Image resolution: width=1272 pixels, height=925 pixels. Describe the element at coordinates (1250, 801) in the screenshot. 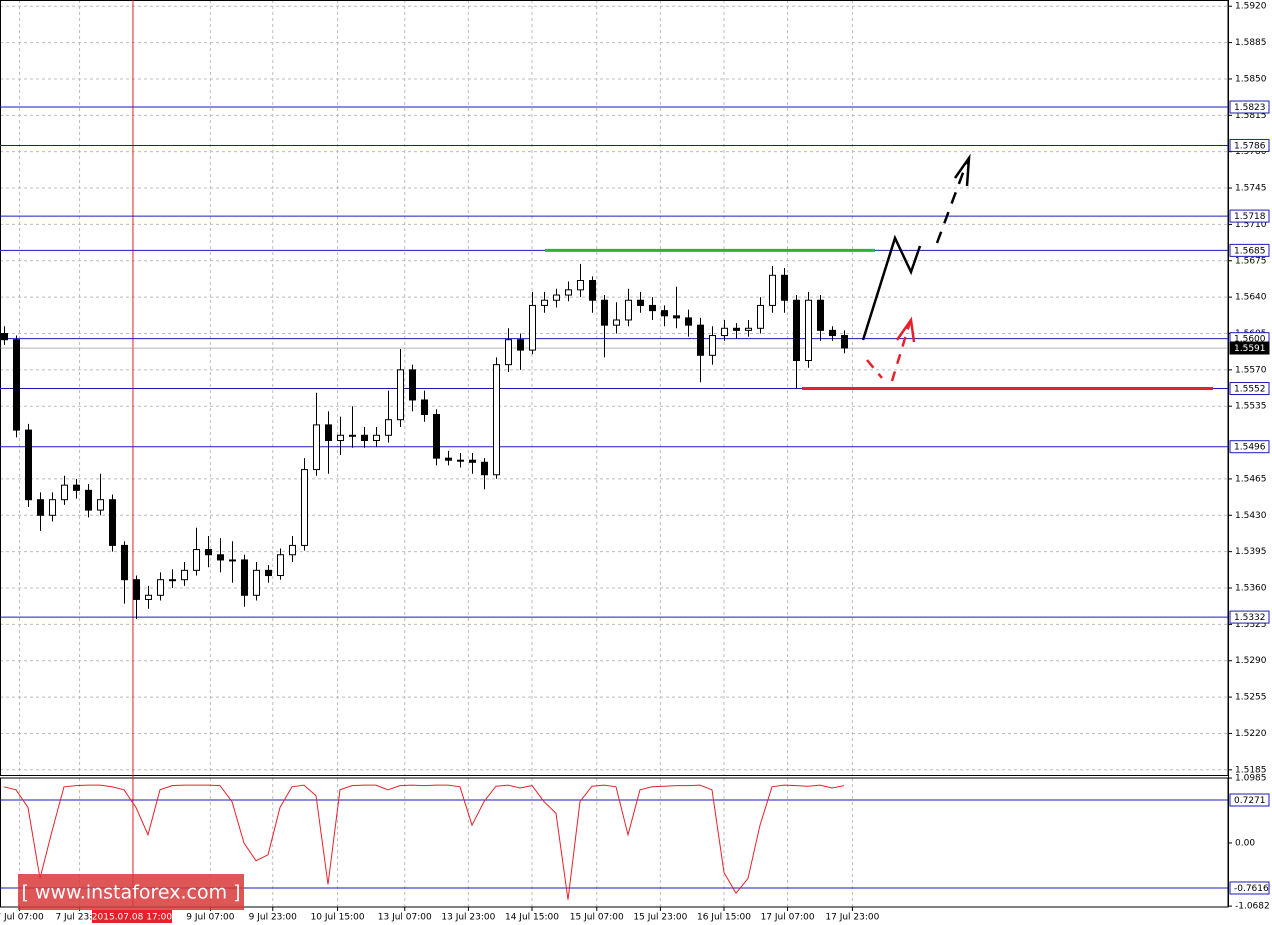

I see `level-label: 0.7271` at that location.